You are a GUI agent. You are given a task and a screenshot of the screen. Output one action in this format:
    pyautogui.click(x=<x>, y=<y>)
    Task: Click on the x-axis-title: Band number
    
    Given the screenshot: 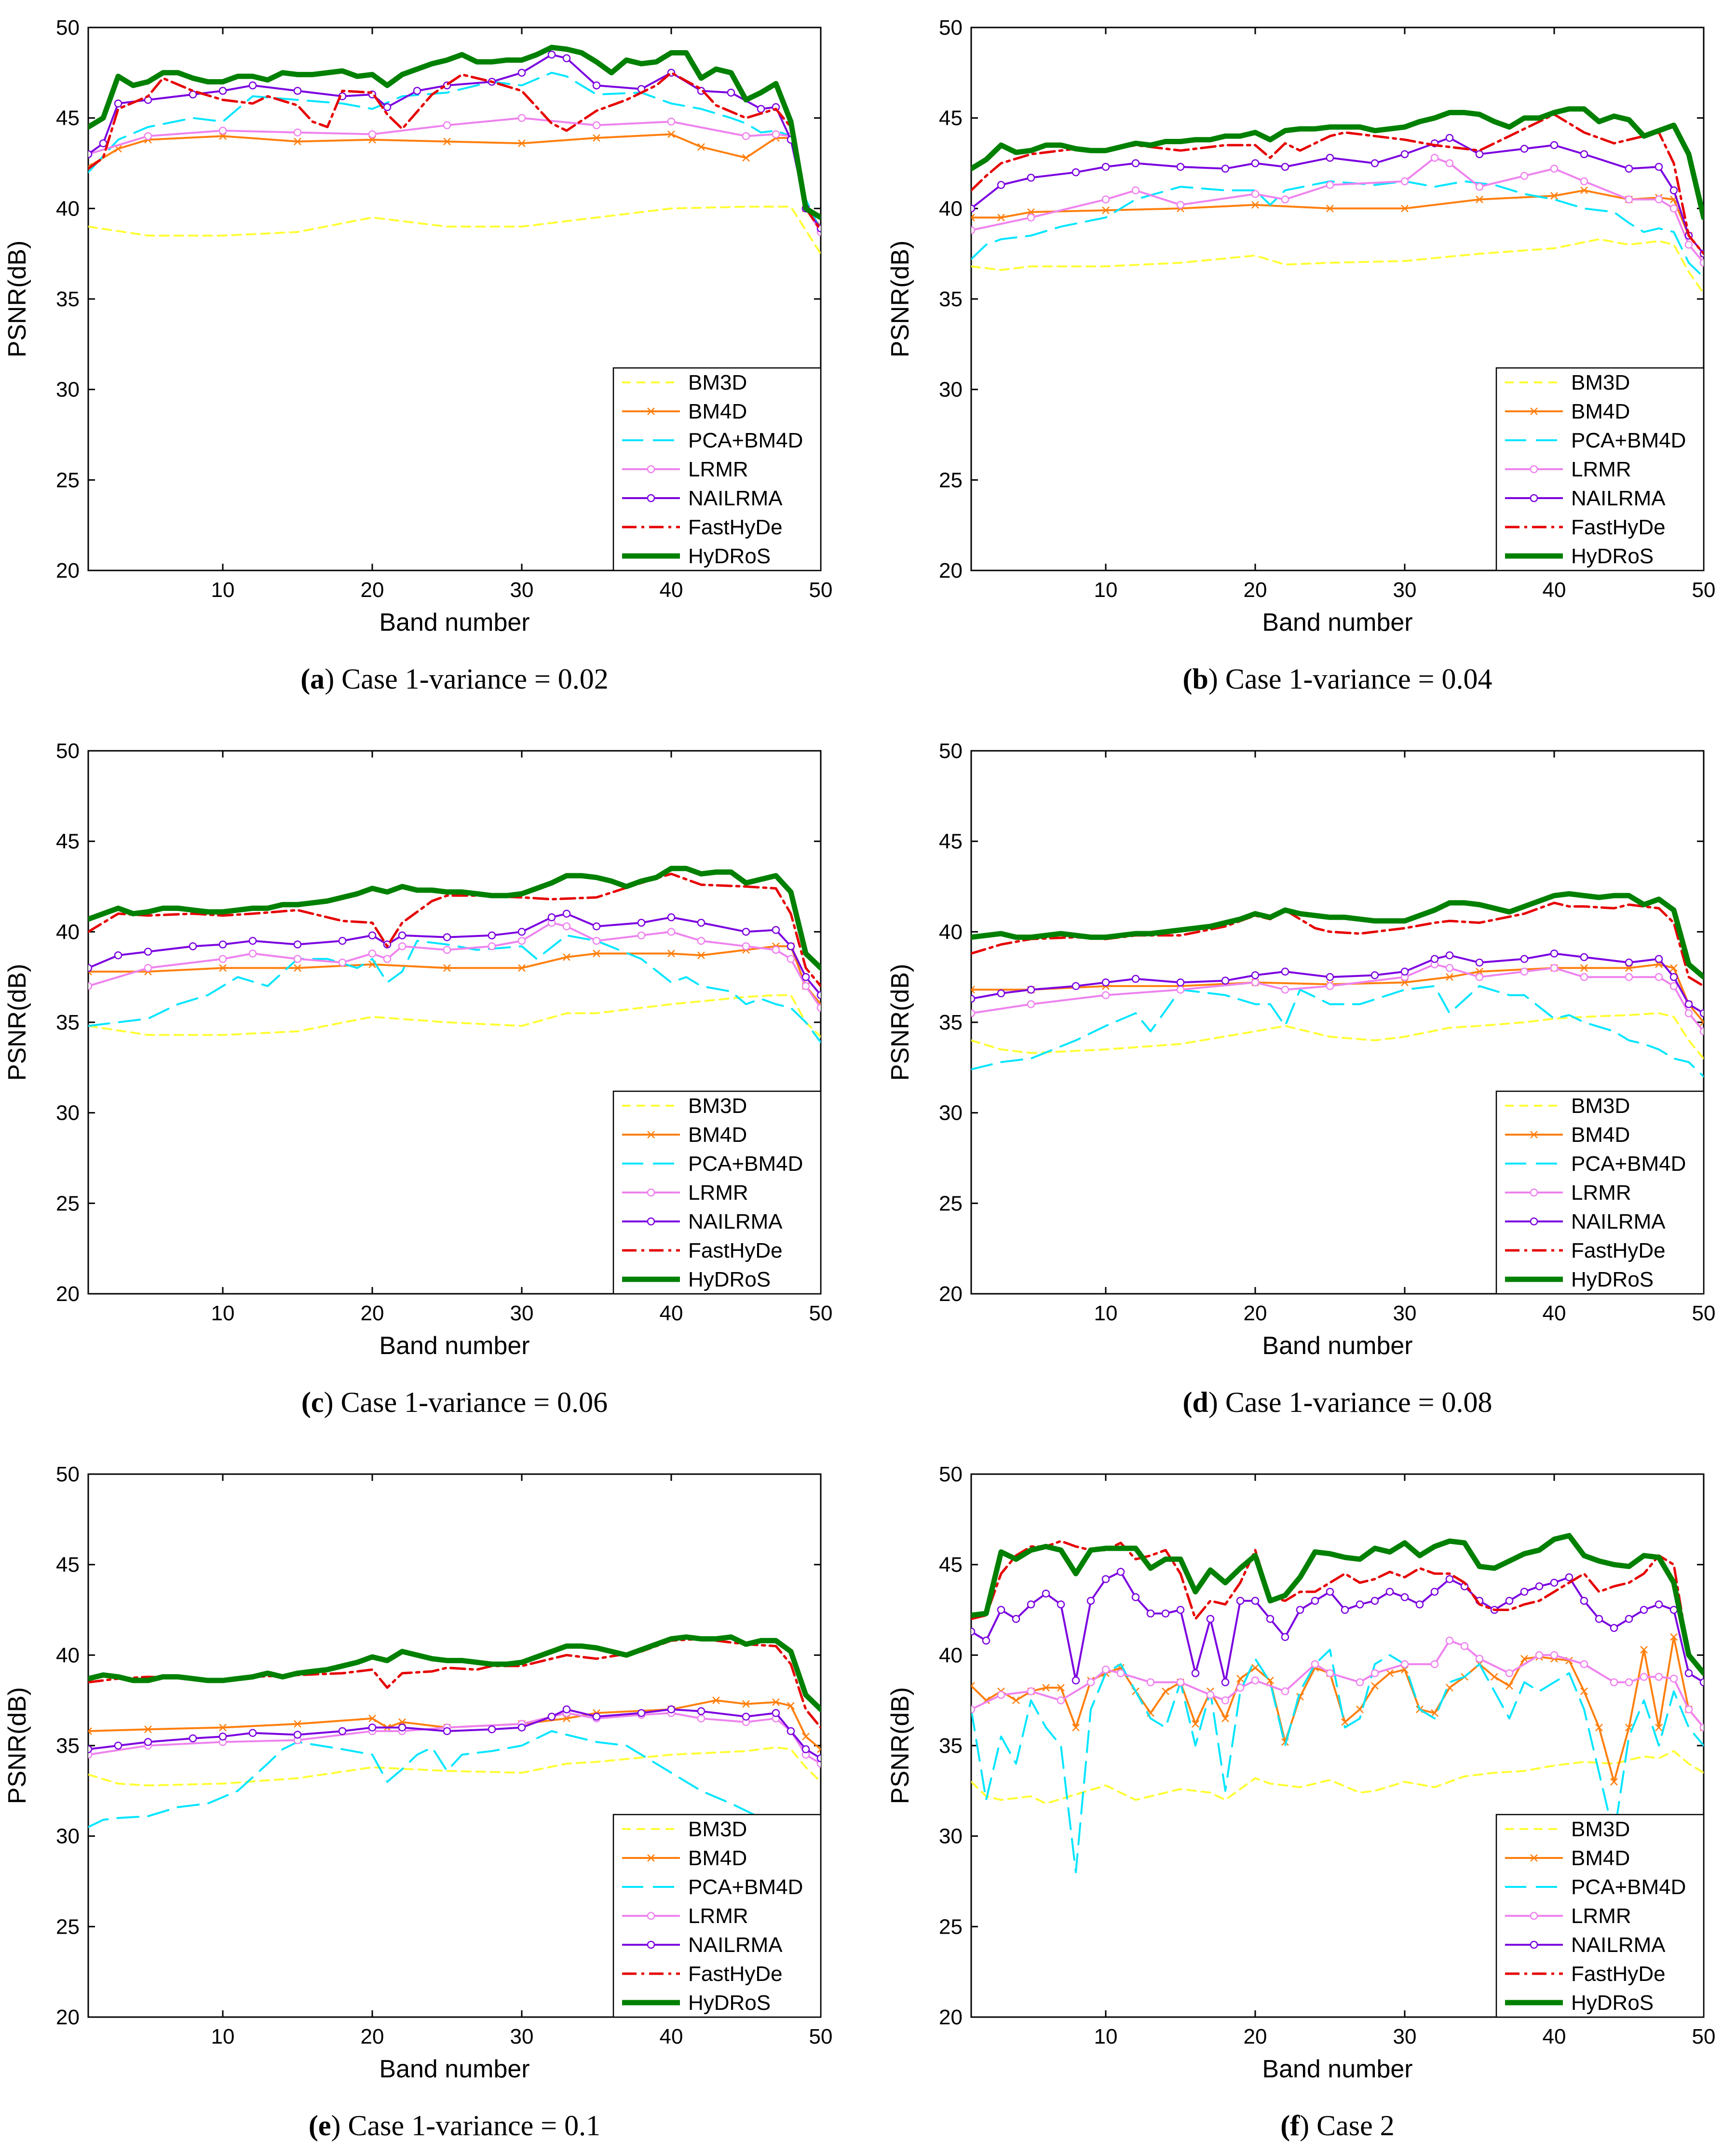 What is the action you would take?
    pyautogui.click(x=1337, y=623)
    